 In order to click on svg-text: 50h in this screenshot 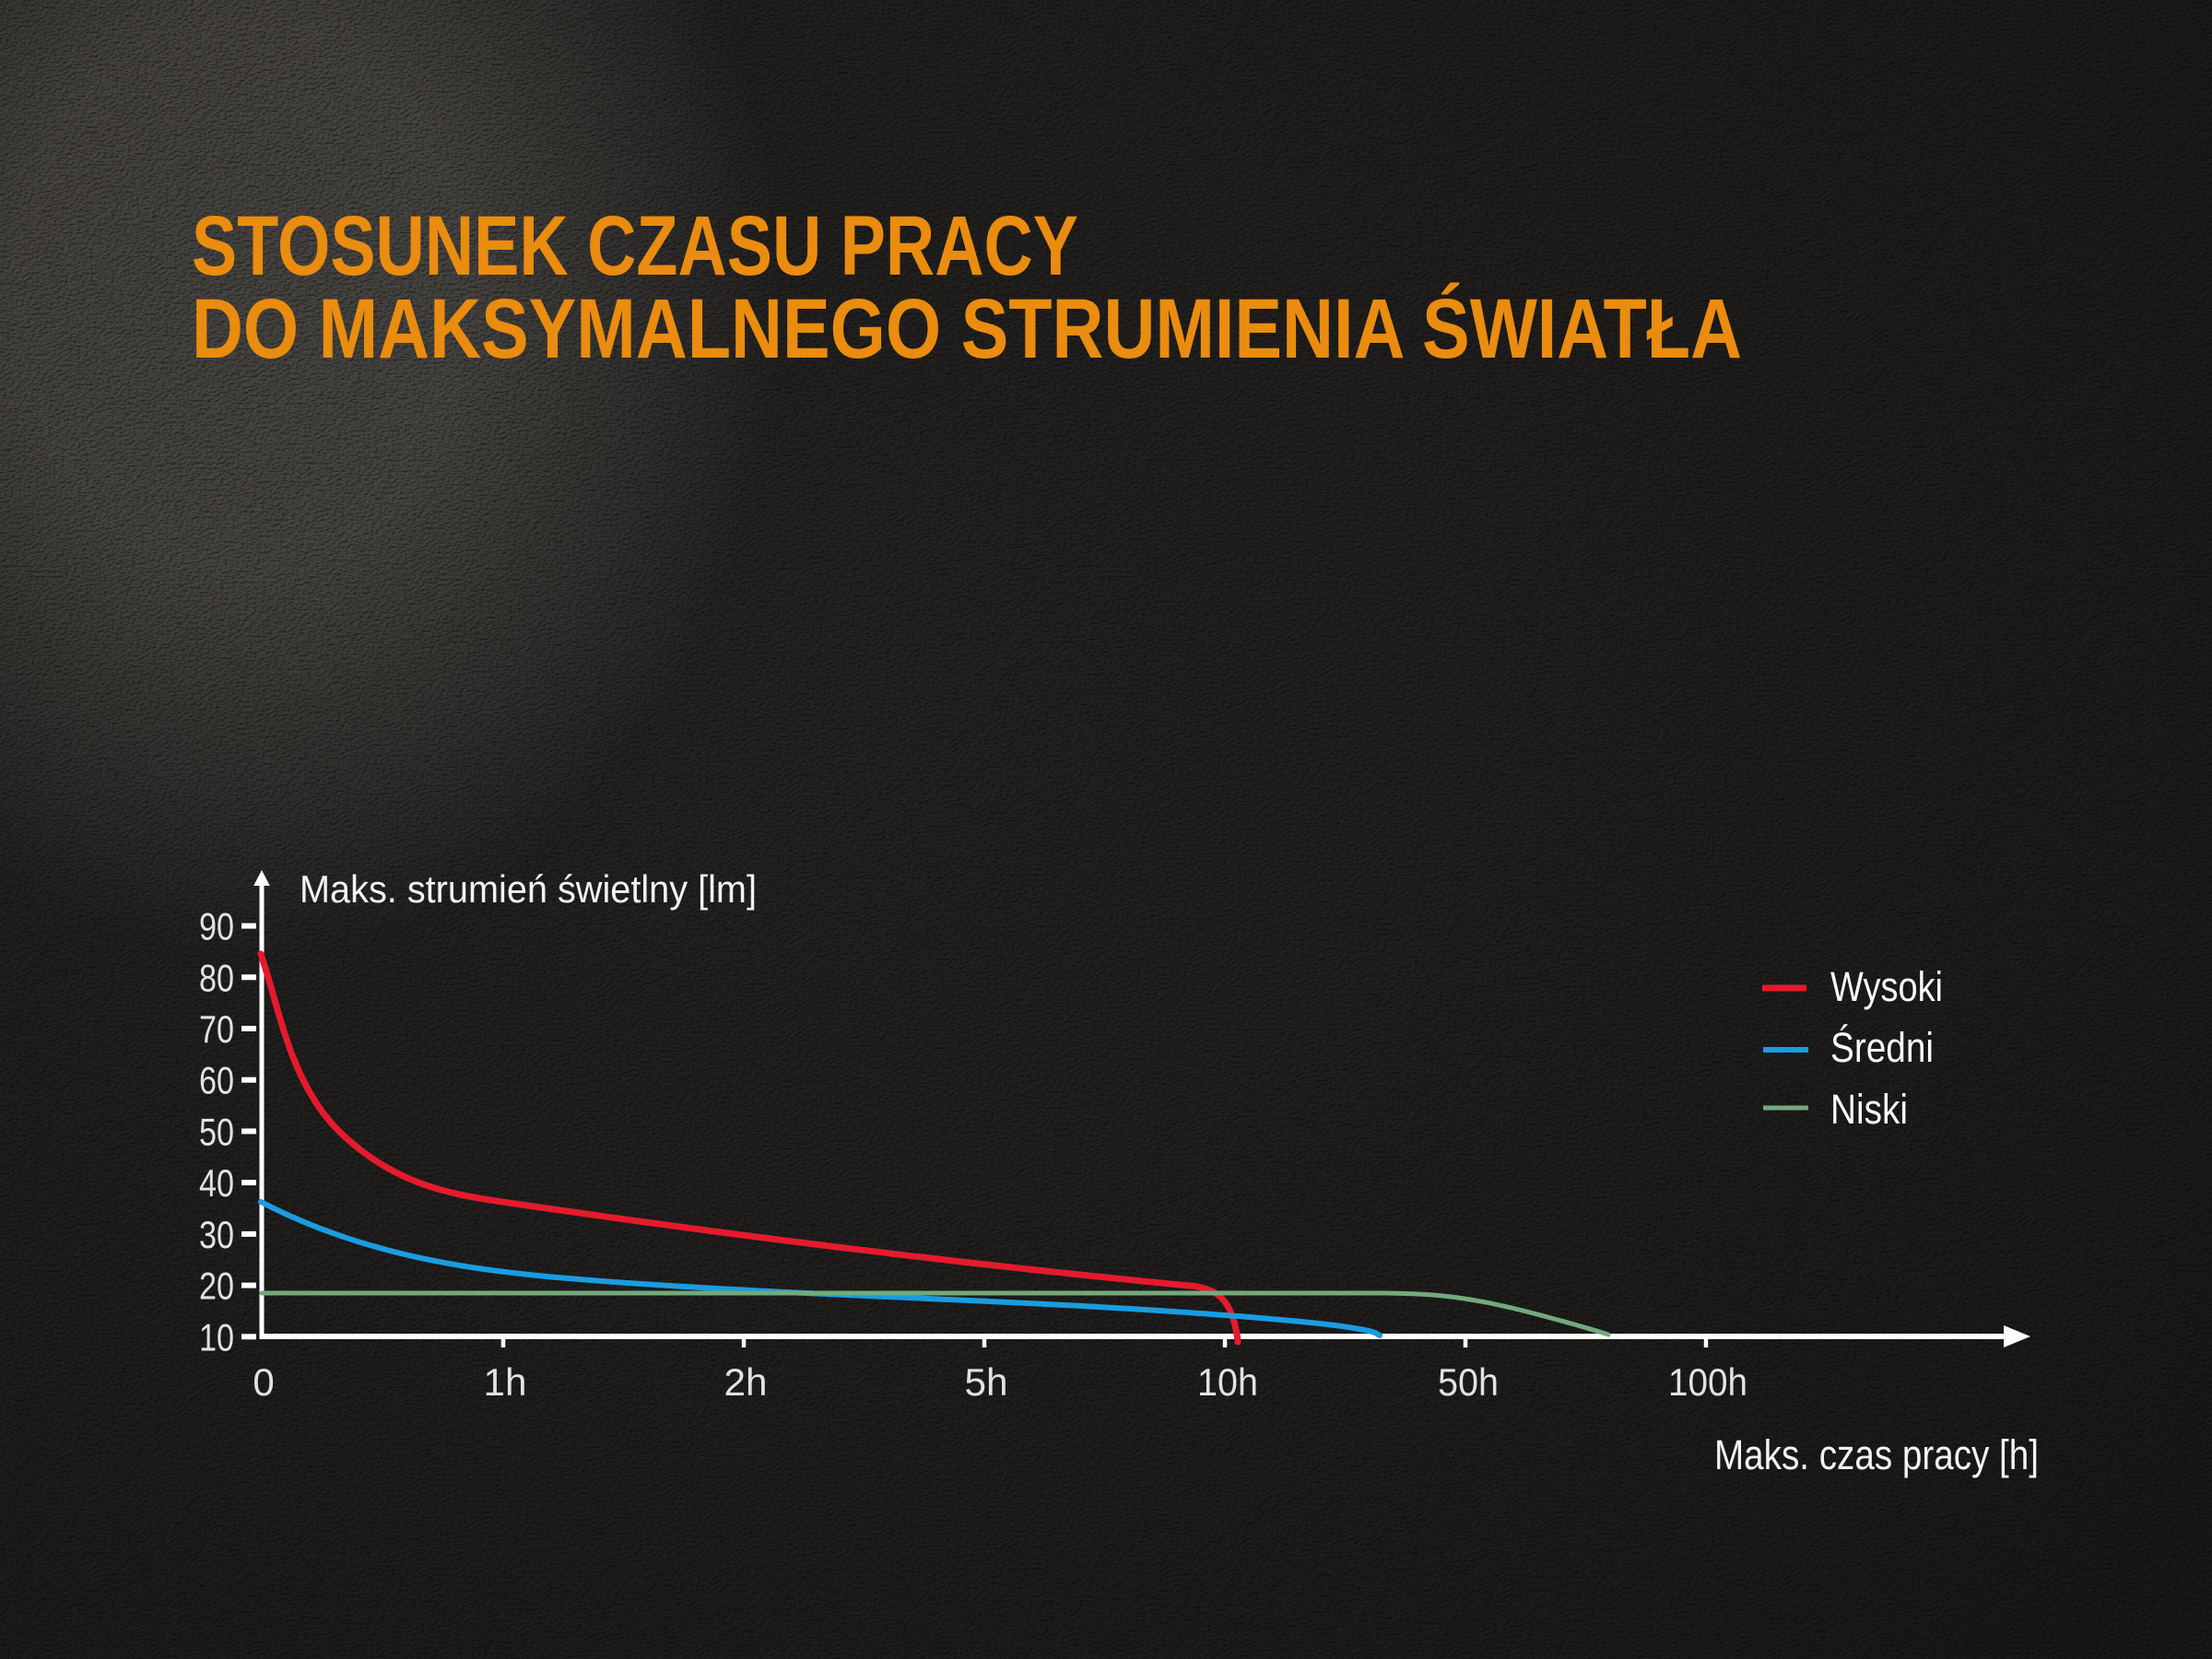, I will do `click(1468, 1382)`.